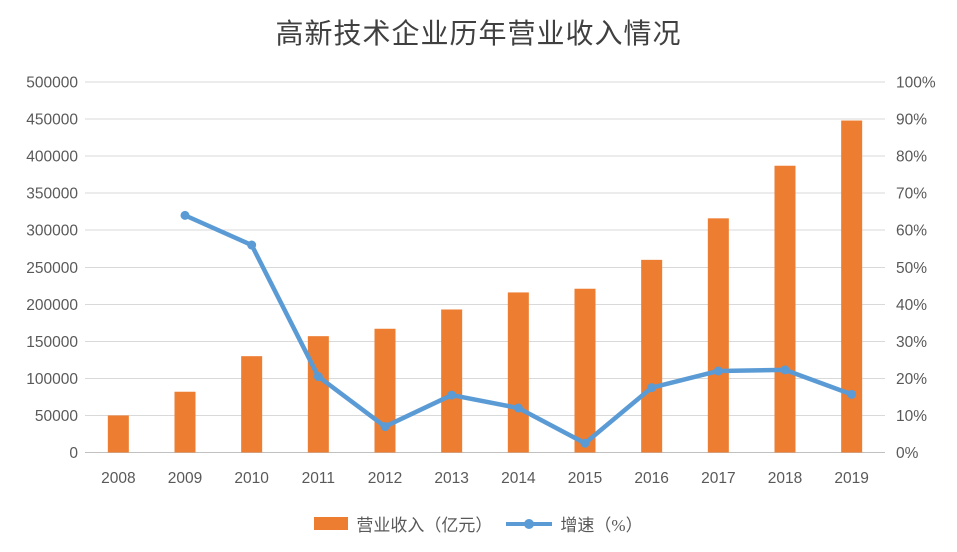 Image resolution: width=957 pixels, height=552 pixels. I want to click on growth-marker-2017, so click(718, 371).